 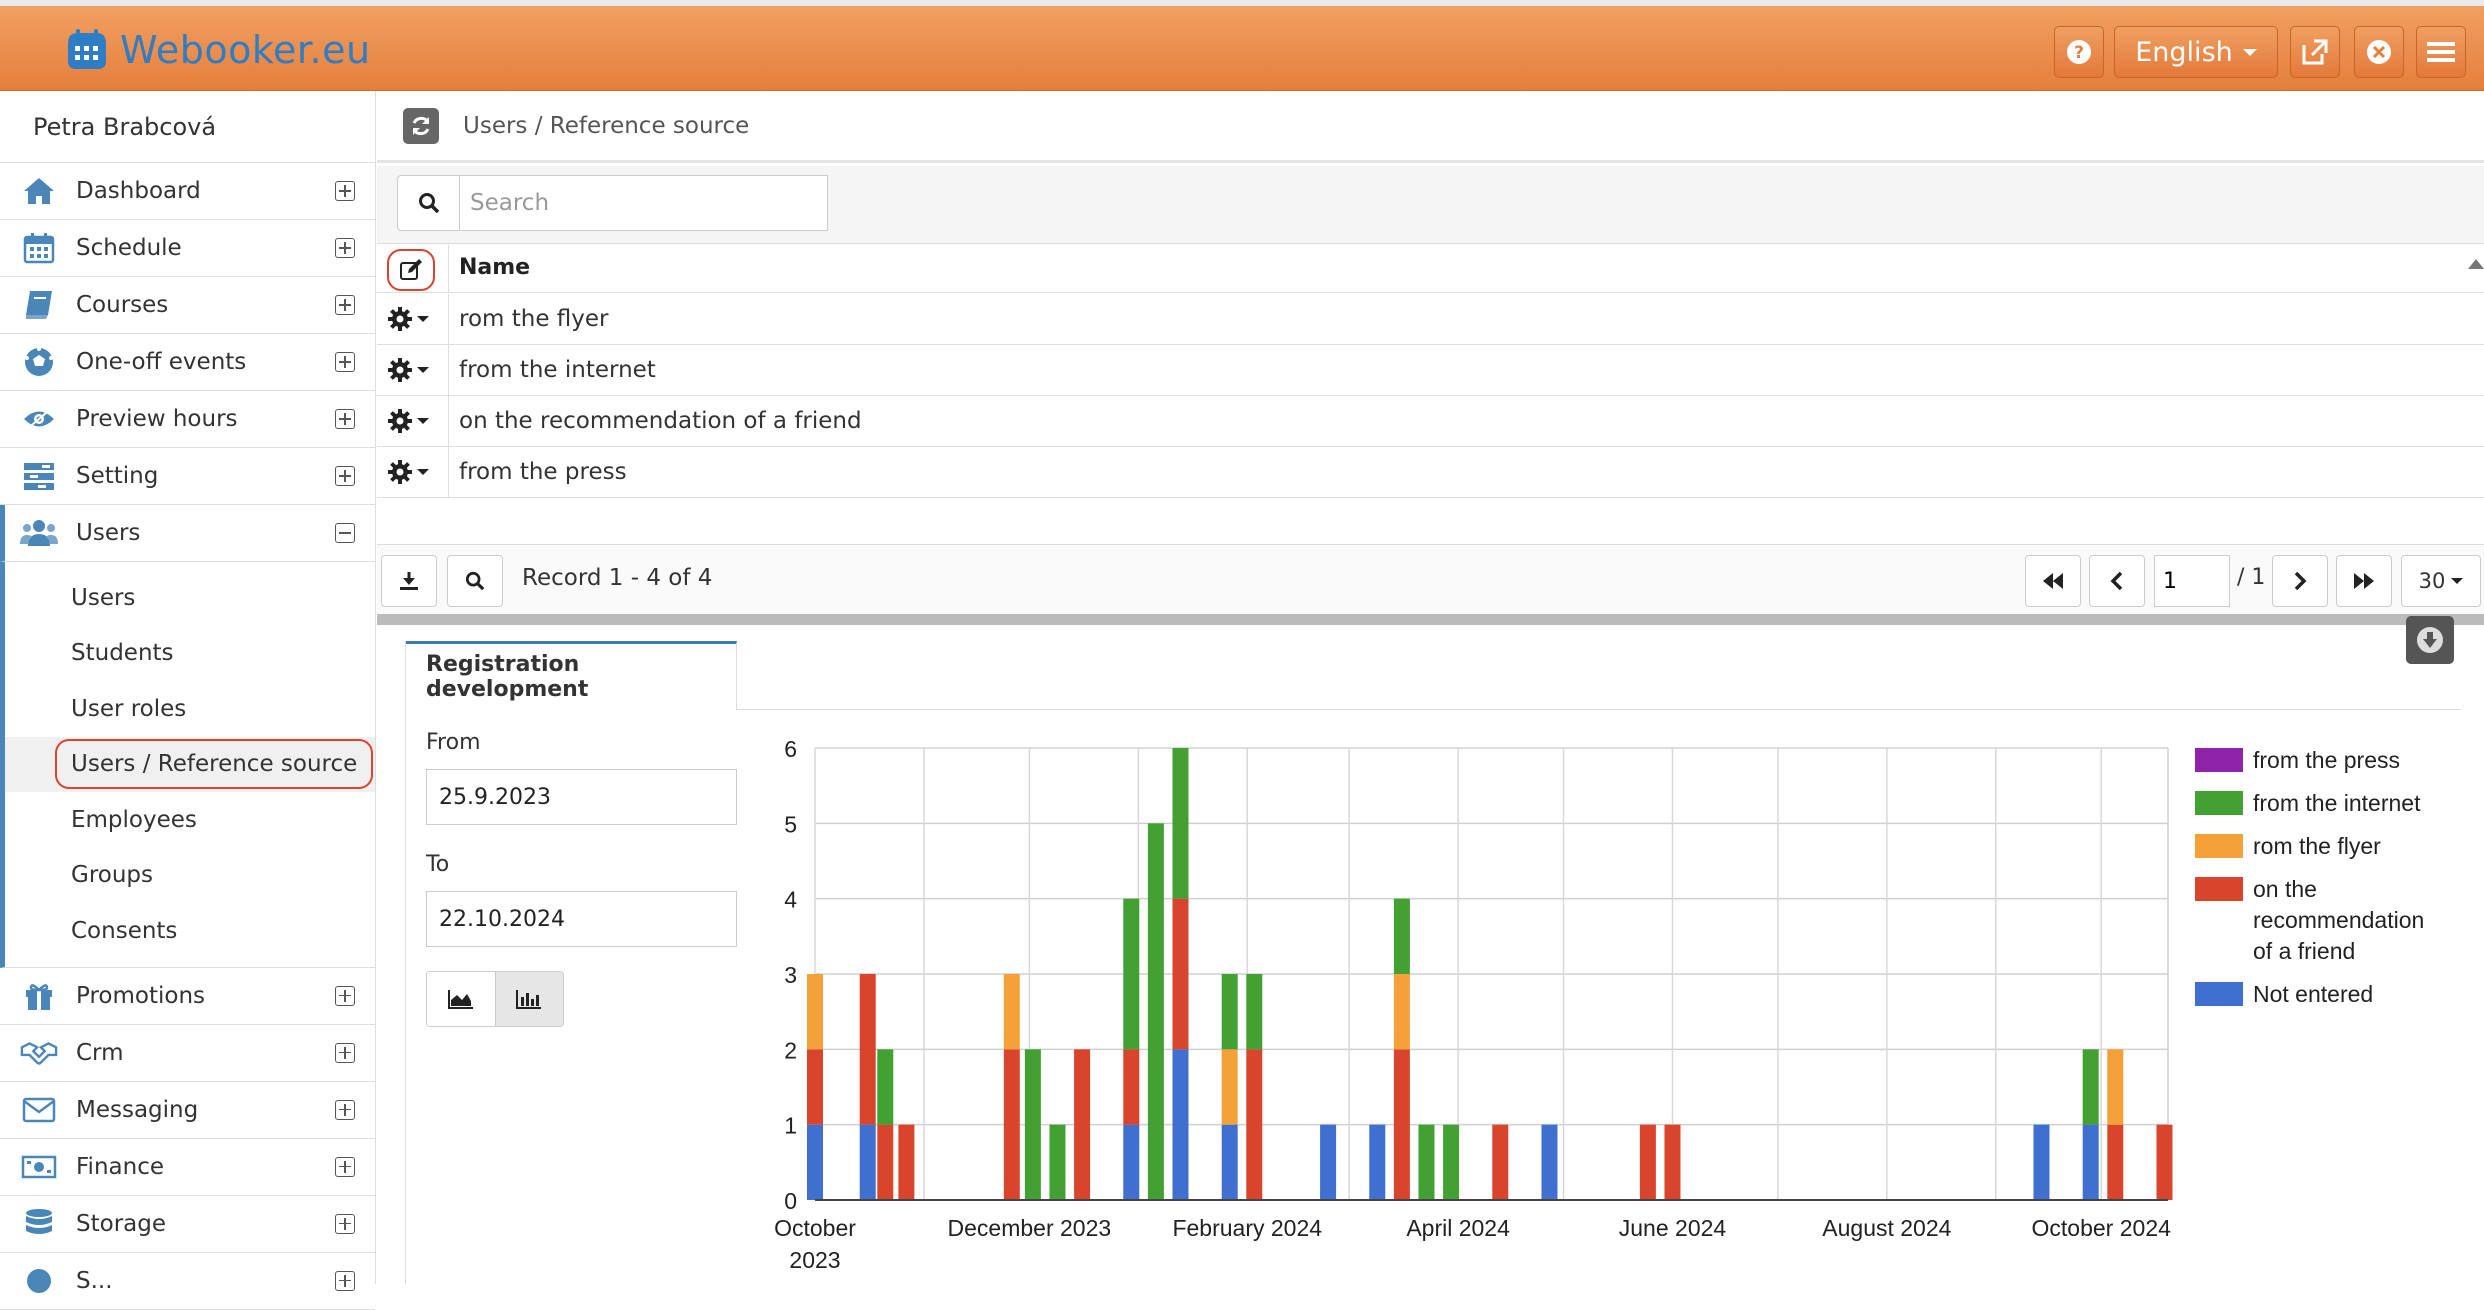 I want to click on search-input, so click(x=643, y=203).